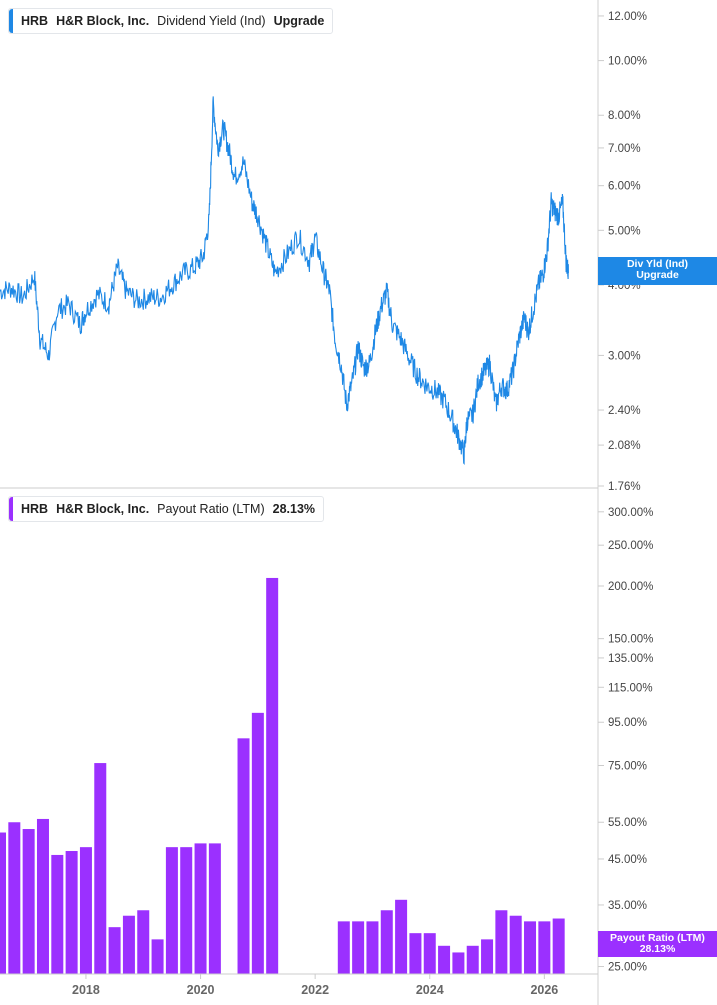 This screenshot has height=1005, width=717. What do you see at coordinates (211, 509) in the screenshot?
I see `payout-legend-metric: Payout Ratio (LTM)` at bounding box center [211, 509].